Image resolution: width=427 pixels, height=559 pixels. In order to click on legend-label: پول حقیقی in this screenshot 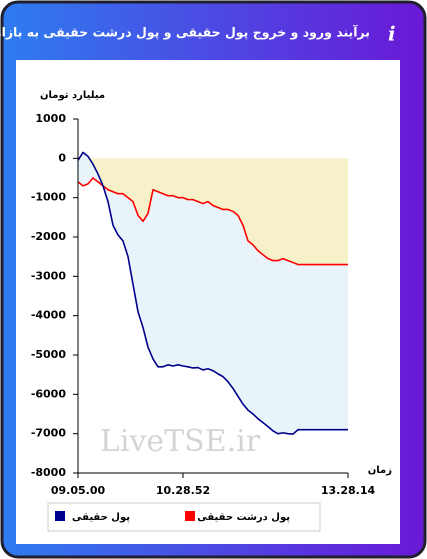, I will do `click(101, 517)`.